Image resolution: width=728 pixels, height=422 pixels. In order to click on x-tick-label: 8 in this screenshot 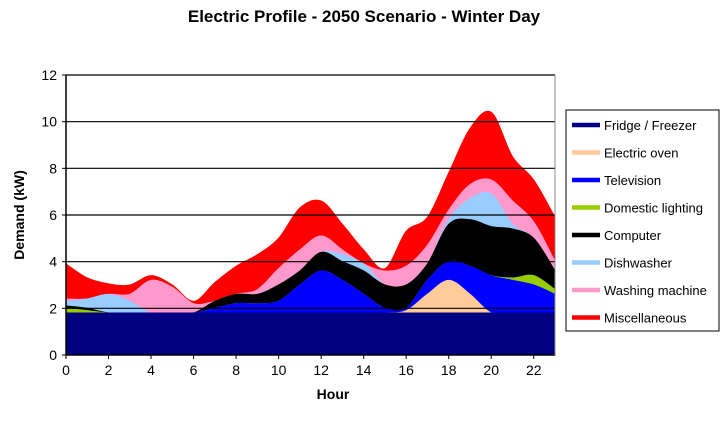, I will do `click(236, 370)`.